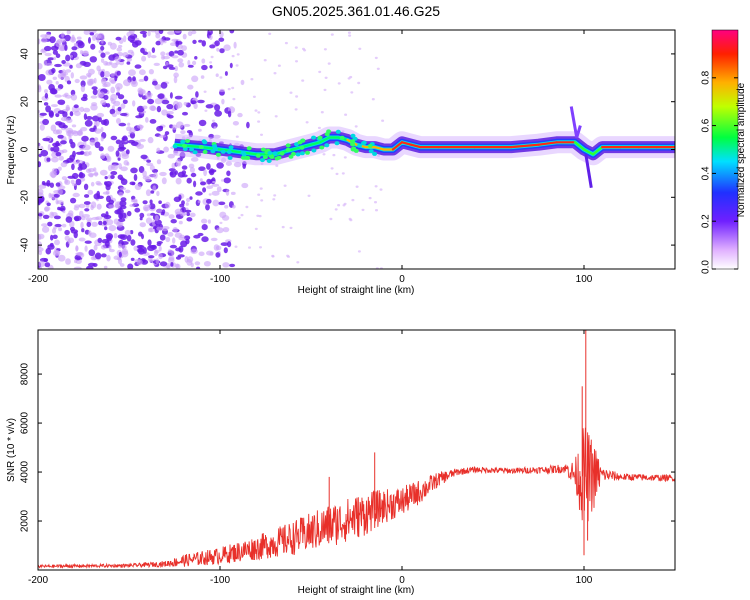 This screenshot has width=750, height=600. Describe the element at coordinates (11, 450) in the screenshot. I see `snr-ylabel: SNR (10 * v/v)` at that location.